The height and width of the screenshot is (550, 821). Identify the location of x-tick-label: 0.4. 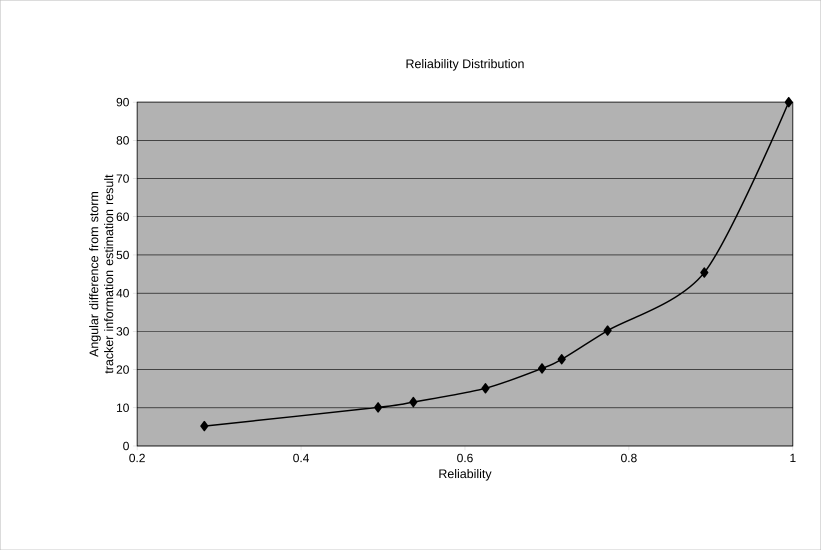
(301, 458).